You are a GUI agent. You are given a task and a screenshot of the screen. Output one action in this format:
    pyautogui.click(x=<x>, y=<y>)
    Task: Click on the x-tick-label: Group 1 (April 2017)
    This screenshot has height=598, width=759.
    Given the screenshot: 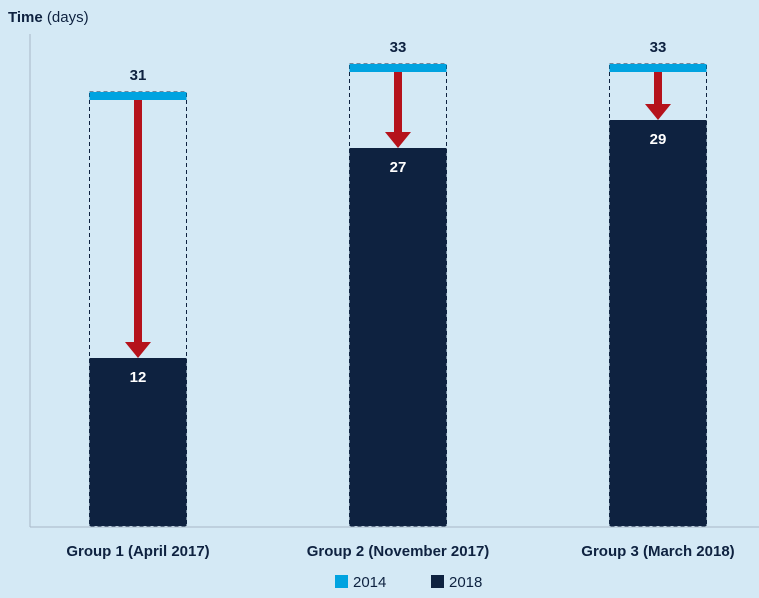 What is the action you would take?
    pyautogui.click(x=137, y=551)
    